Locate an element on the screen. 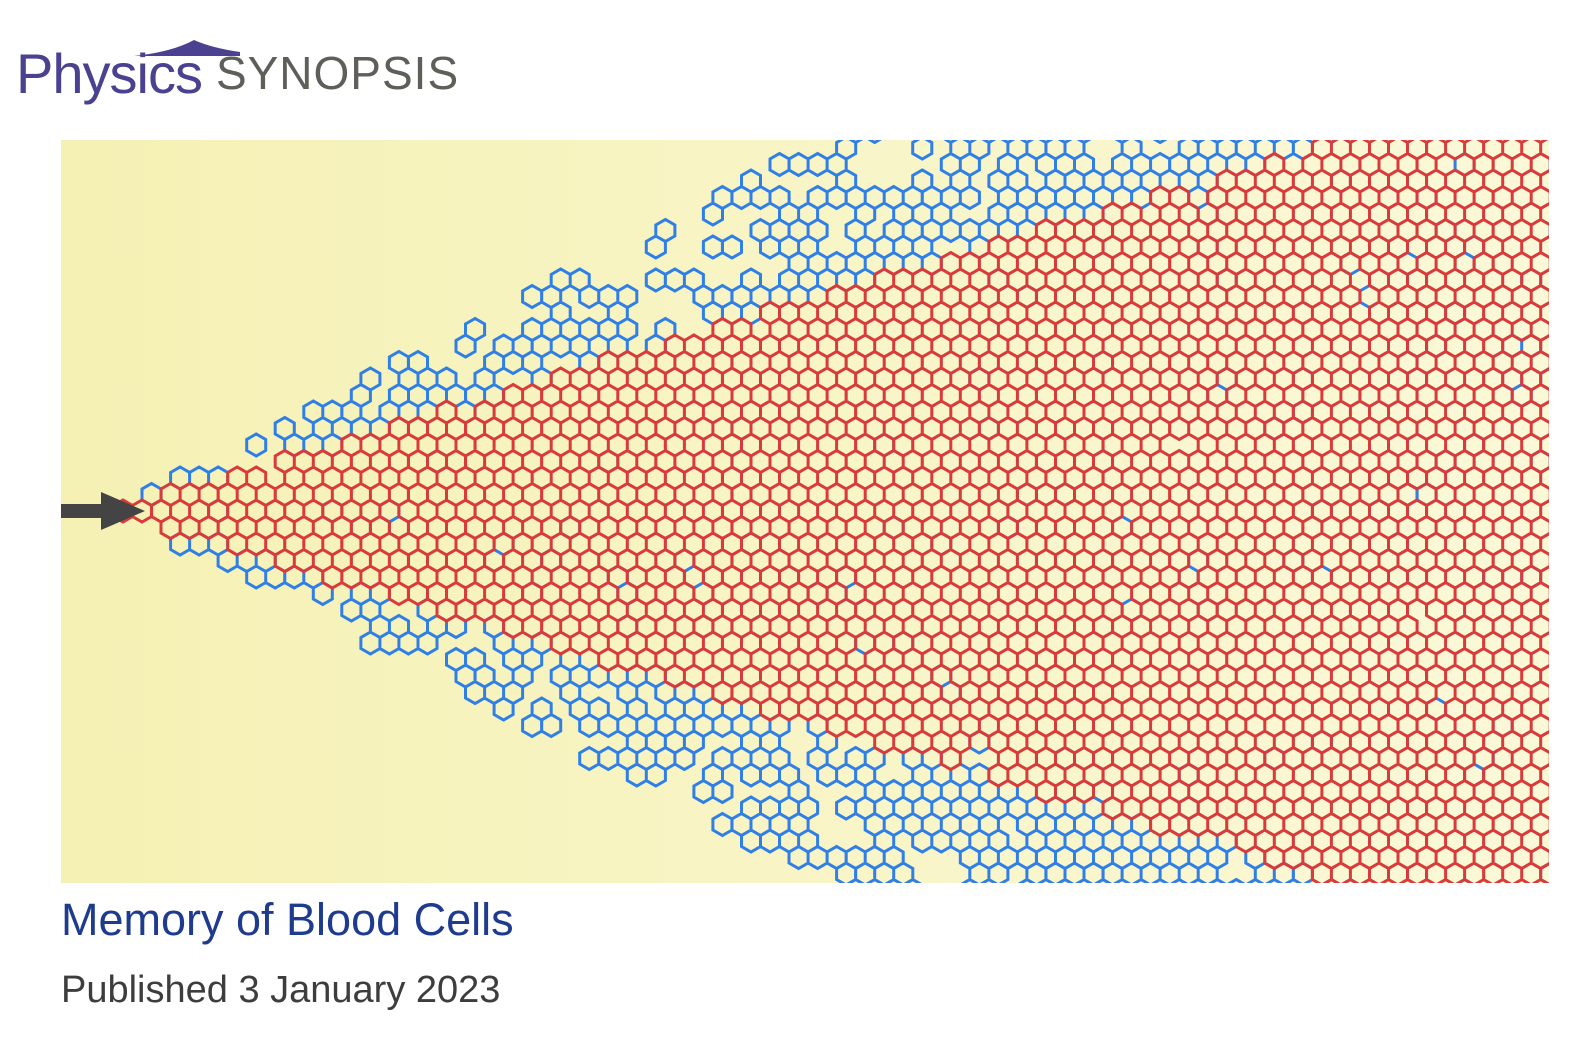  inlet-arrow-icon is located at coordinates (103, 511).